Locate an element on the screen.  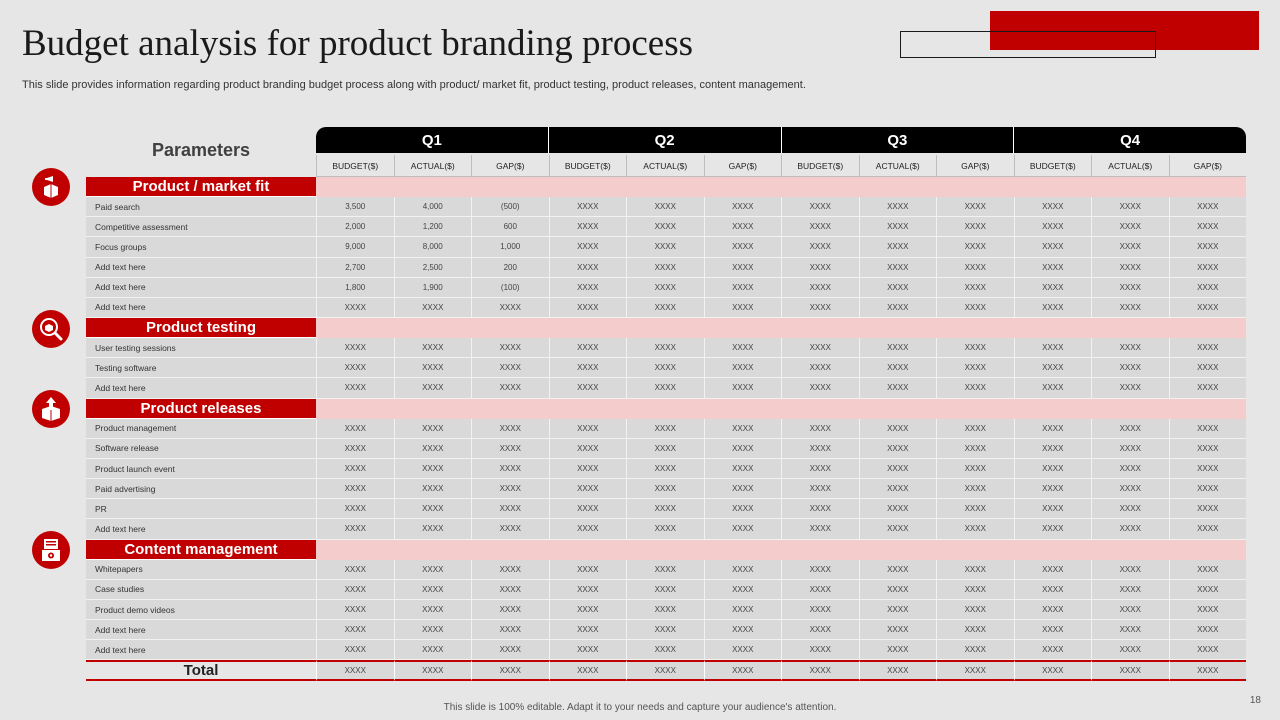
row-label: Case studies is located at coordinates (201, 589).